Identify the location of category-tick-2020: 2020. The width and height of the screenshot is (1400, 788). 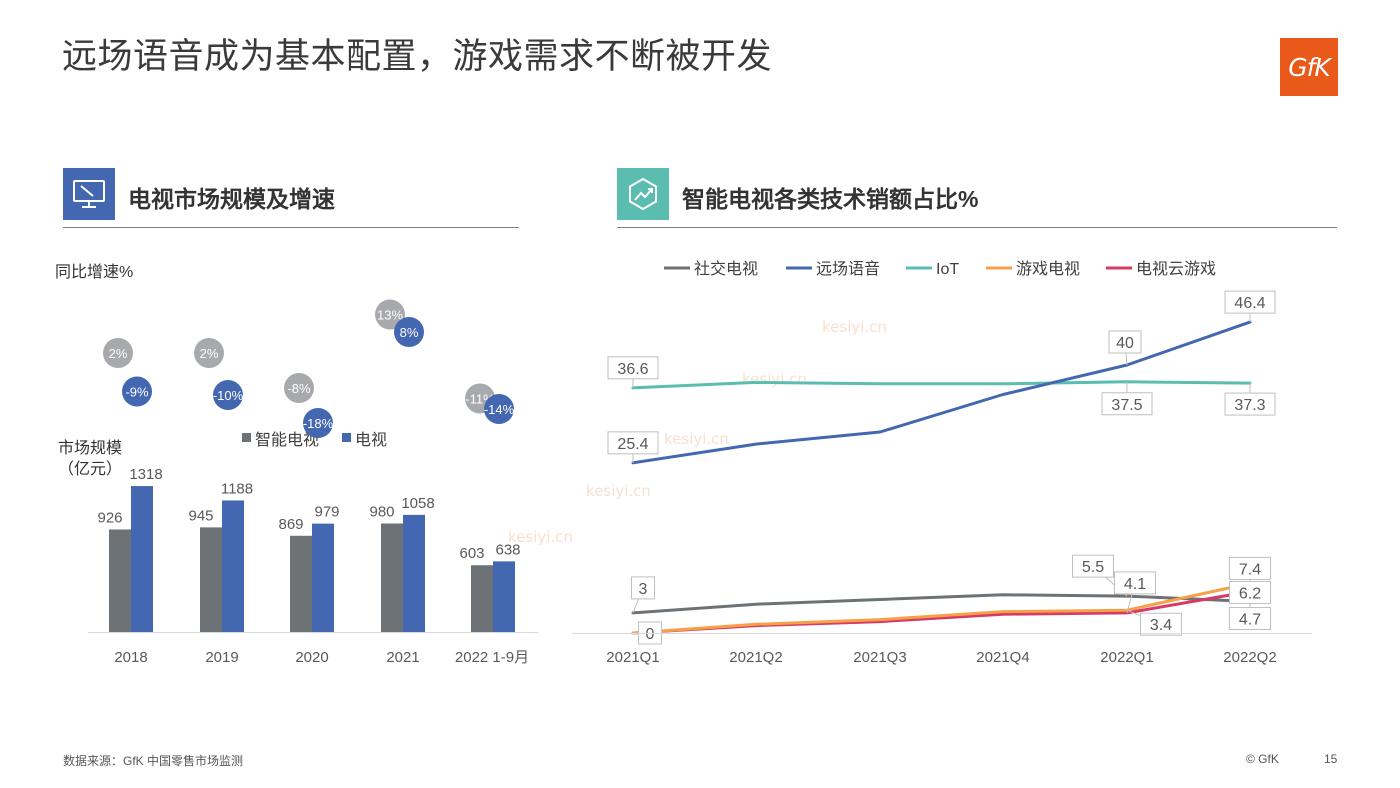
(311, 657).